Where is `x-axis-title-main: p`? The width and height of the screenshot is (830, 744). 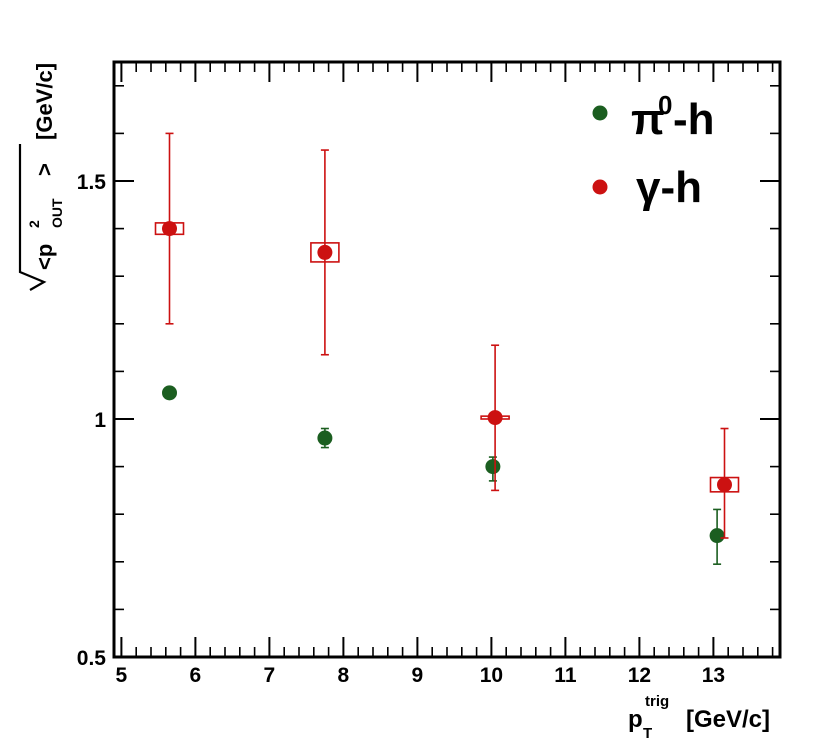 x-axis-title-main: p is located at coordinates (635, 719).